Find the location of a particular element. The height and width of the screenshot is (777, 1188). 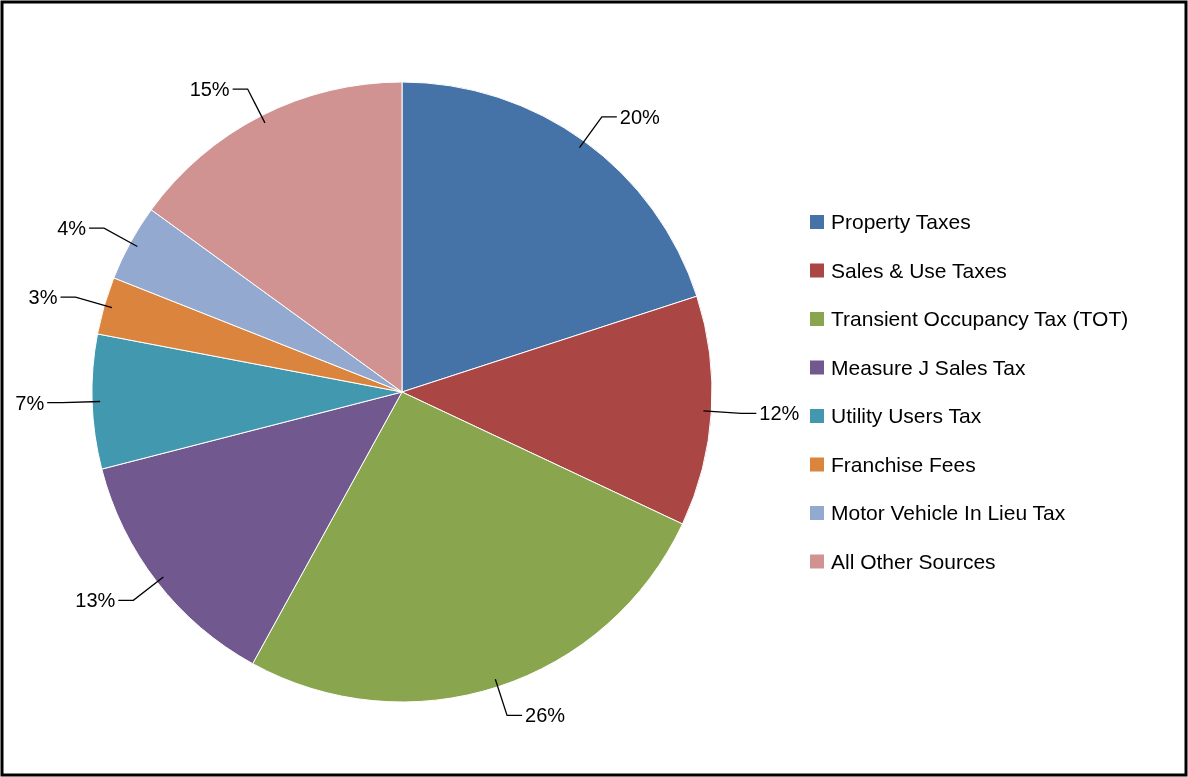

data-label: 12% is located at coordinates (779, 413).